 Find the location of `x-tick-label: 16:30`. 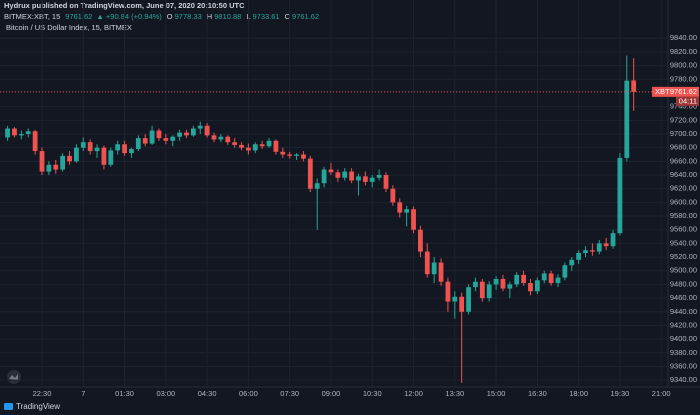

x-tick-label: 16:30 is located at coordinates (537, 393).